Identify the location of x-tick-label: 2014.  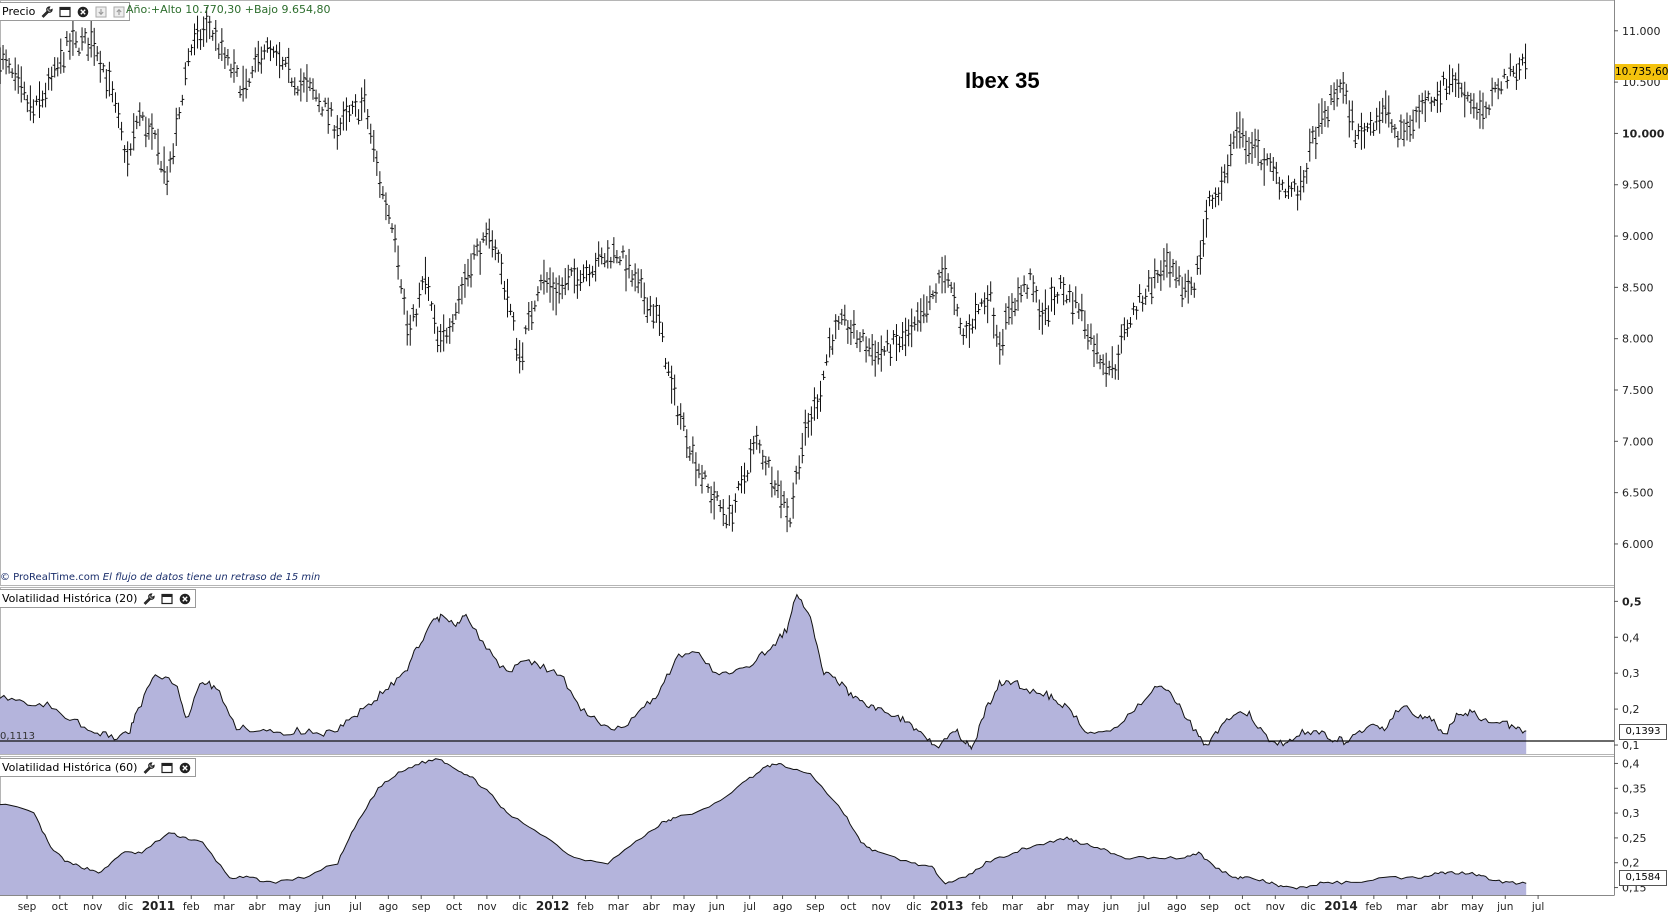
(1340, 906).